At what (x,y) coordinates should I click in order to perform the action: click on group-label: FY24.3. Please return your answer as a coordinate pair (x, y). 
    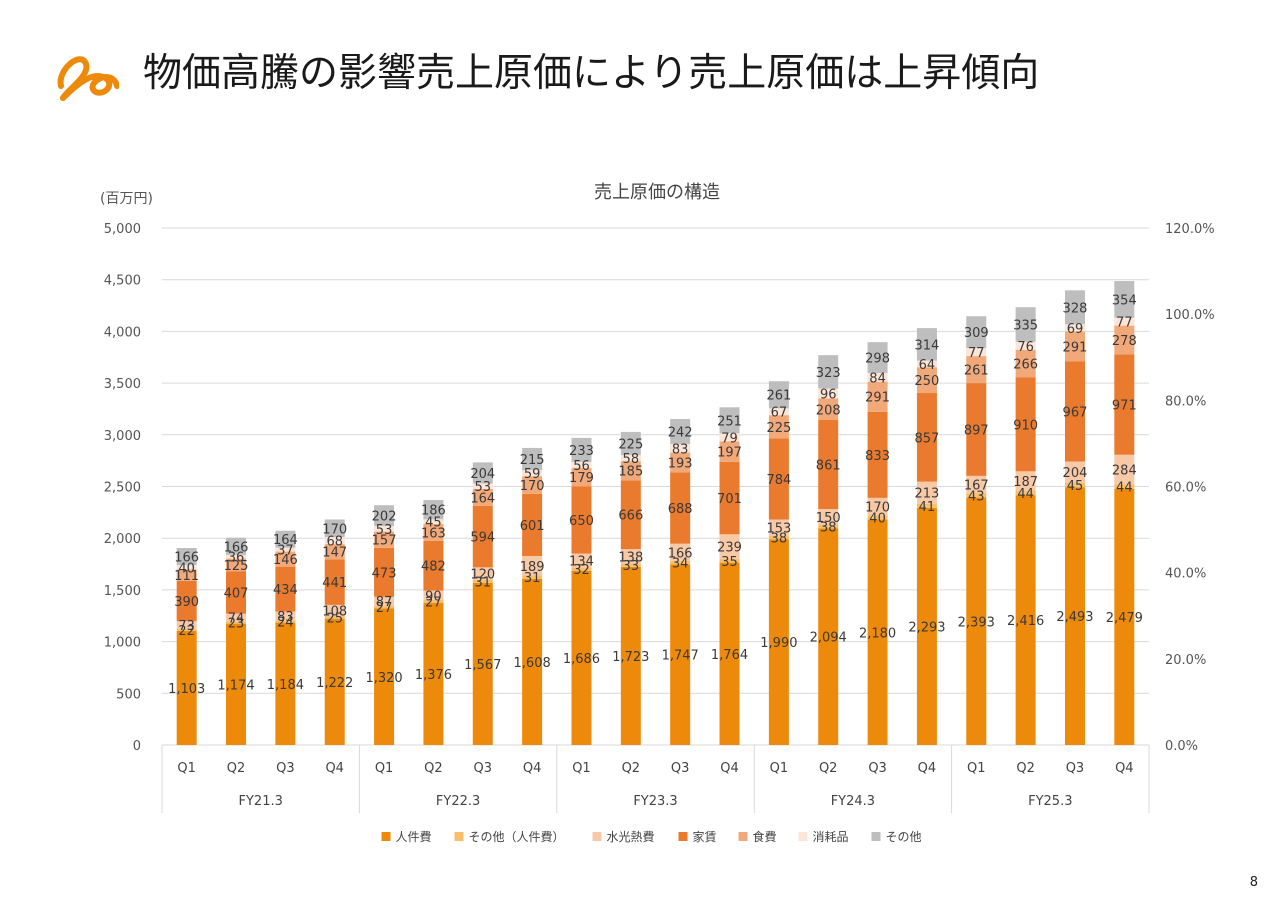
    Looking at the image, I should click on (853, 801).